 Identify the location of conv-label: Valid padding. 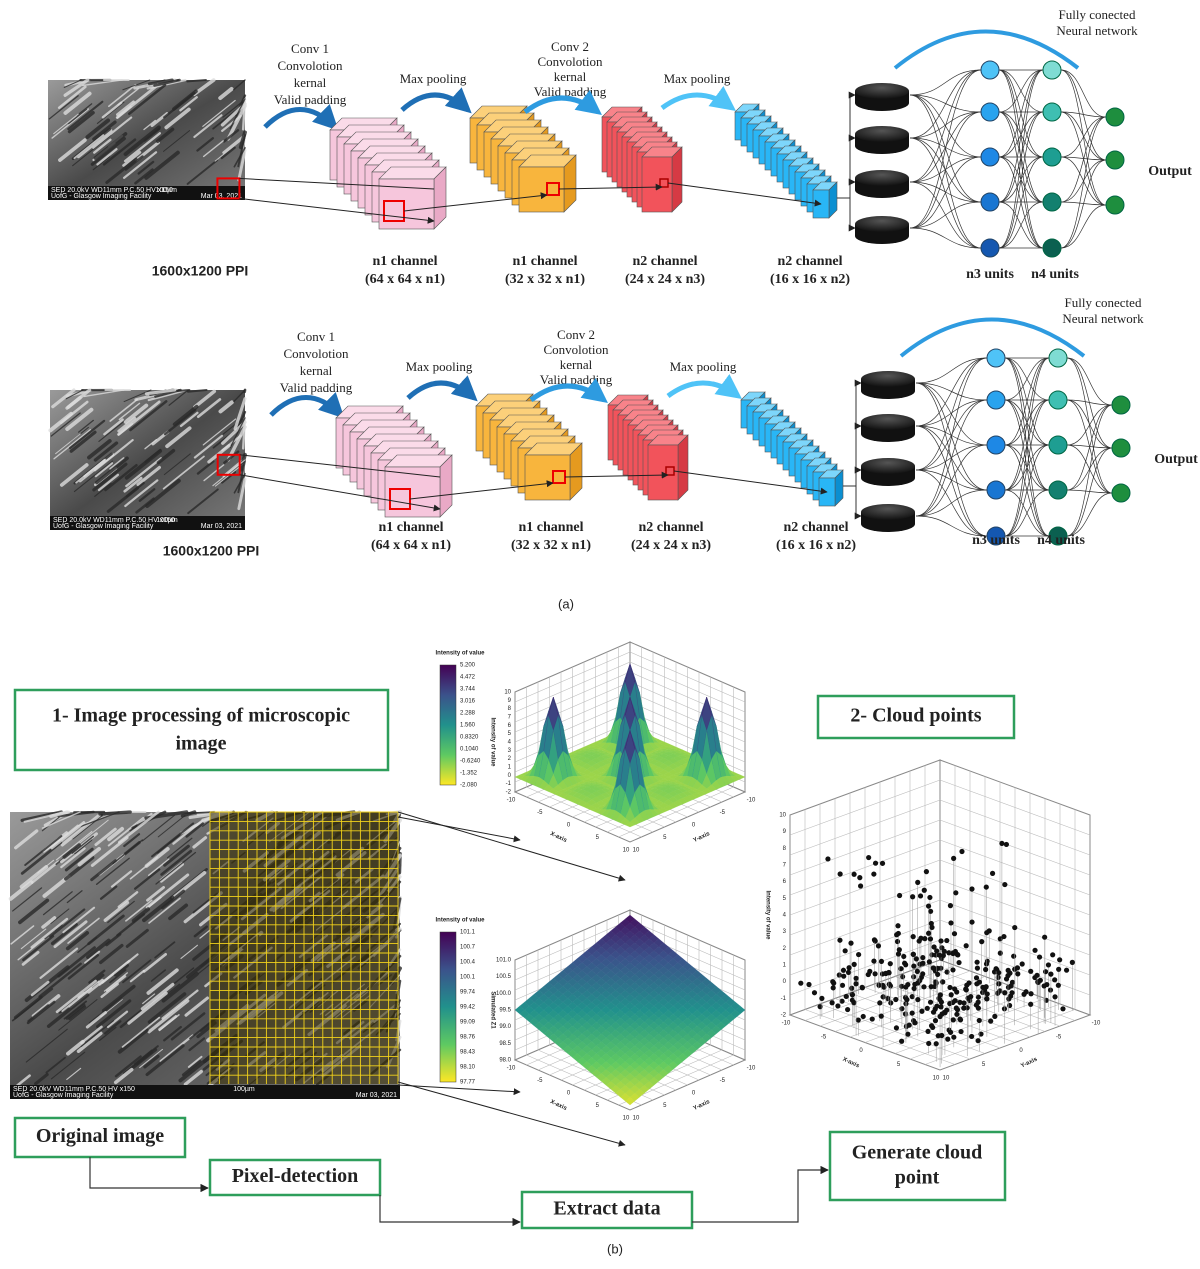
(316, 387).